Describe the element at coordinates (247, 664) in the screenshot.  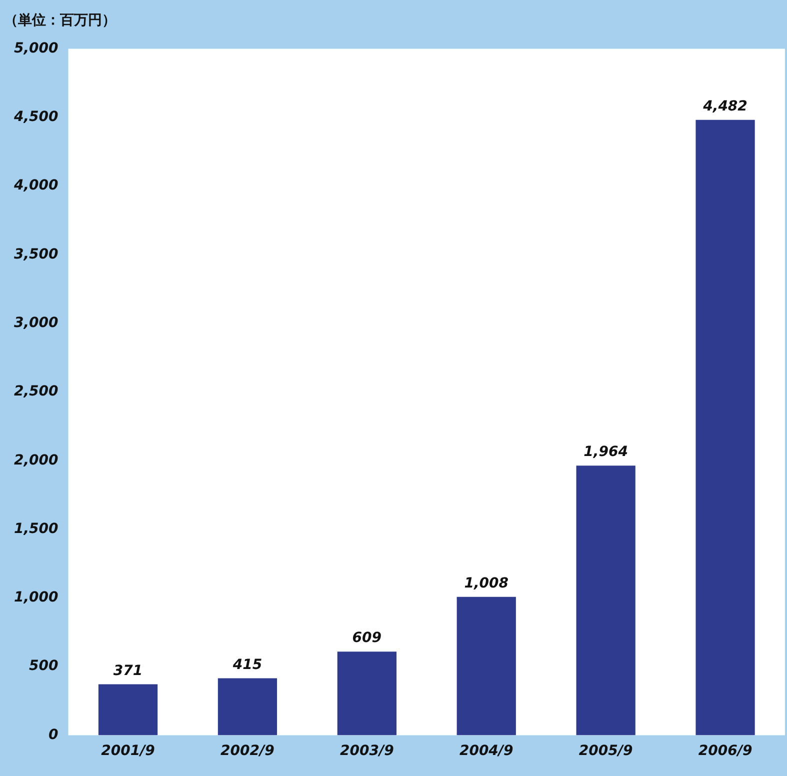
I see `data-label: 415` at that location.